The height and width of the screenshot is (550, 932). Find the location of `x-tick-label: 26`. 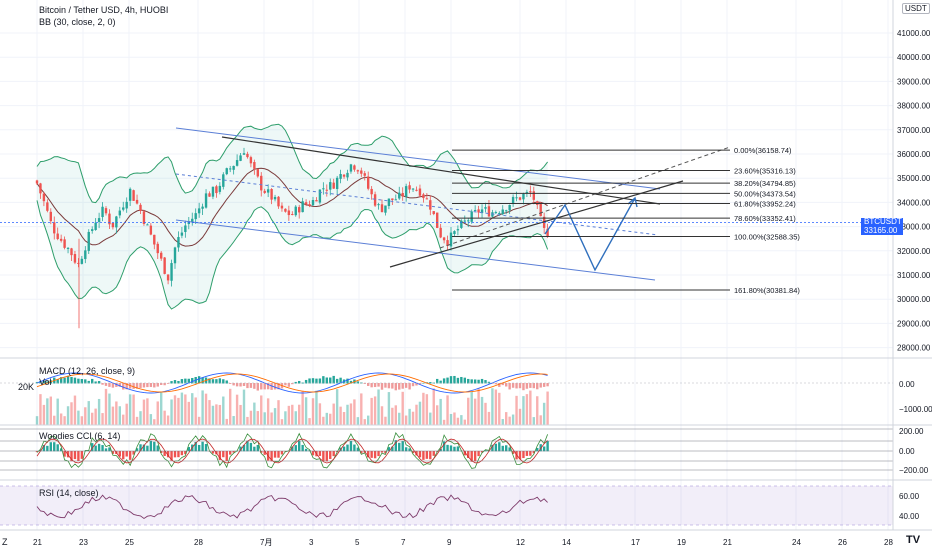

x-tick-label: 26 is located at coordinates (842, 542).